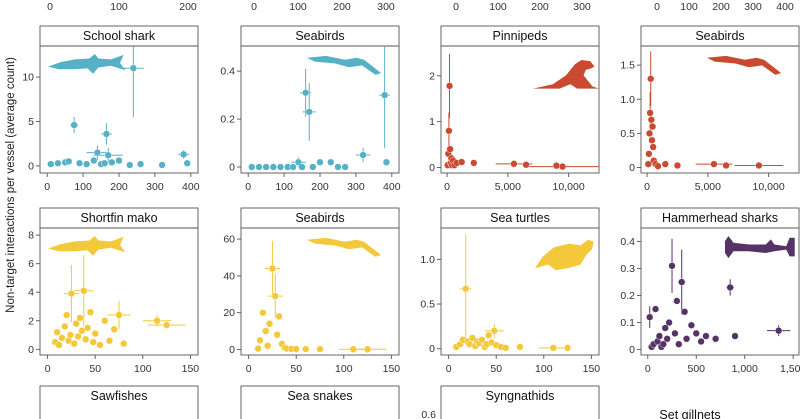 The image size is (800, 419). What do you see at coordinates (428, 414) in the screenshot?
I see `partial-tick: 0.6` at bounding box center [428, 414].